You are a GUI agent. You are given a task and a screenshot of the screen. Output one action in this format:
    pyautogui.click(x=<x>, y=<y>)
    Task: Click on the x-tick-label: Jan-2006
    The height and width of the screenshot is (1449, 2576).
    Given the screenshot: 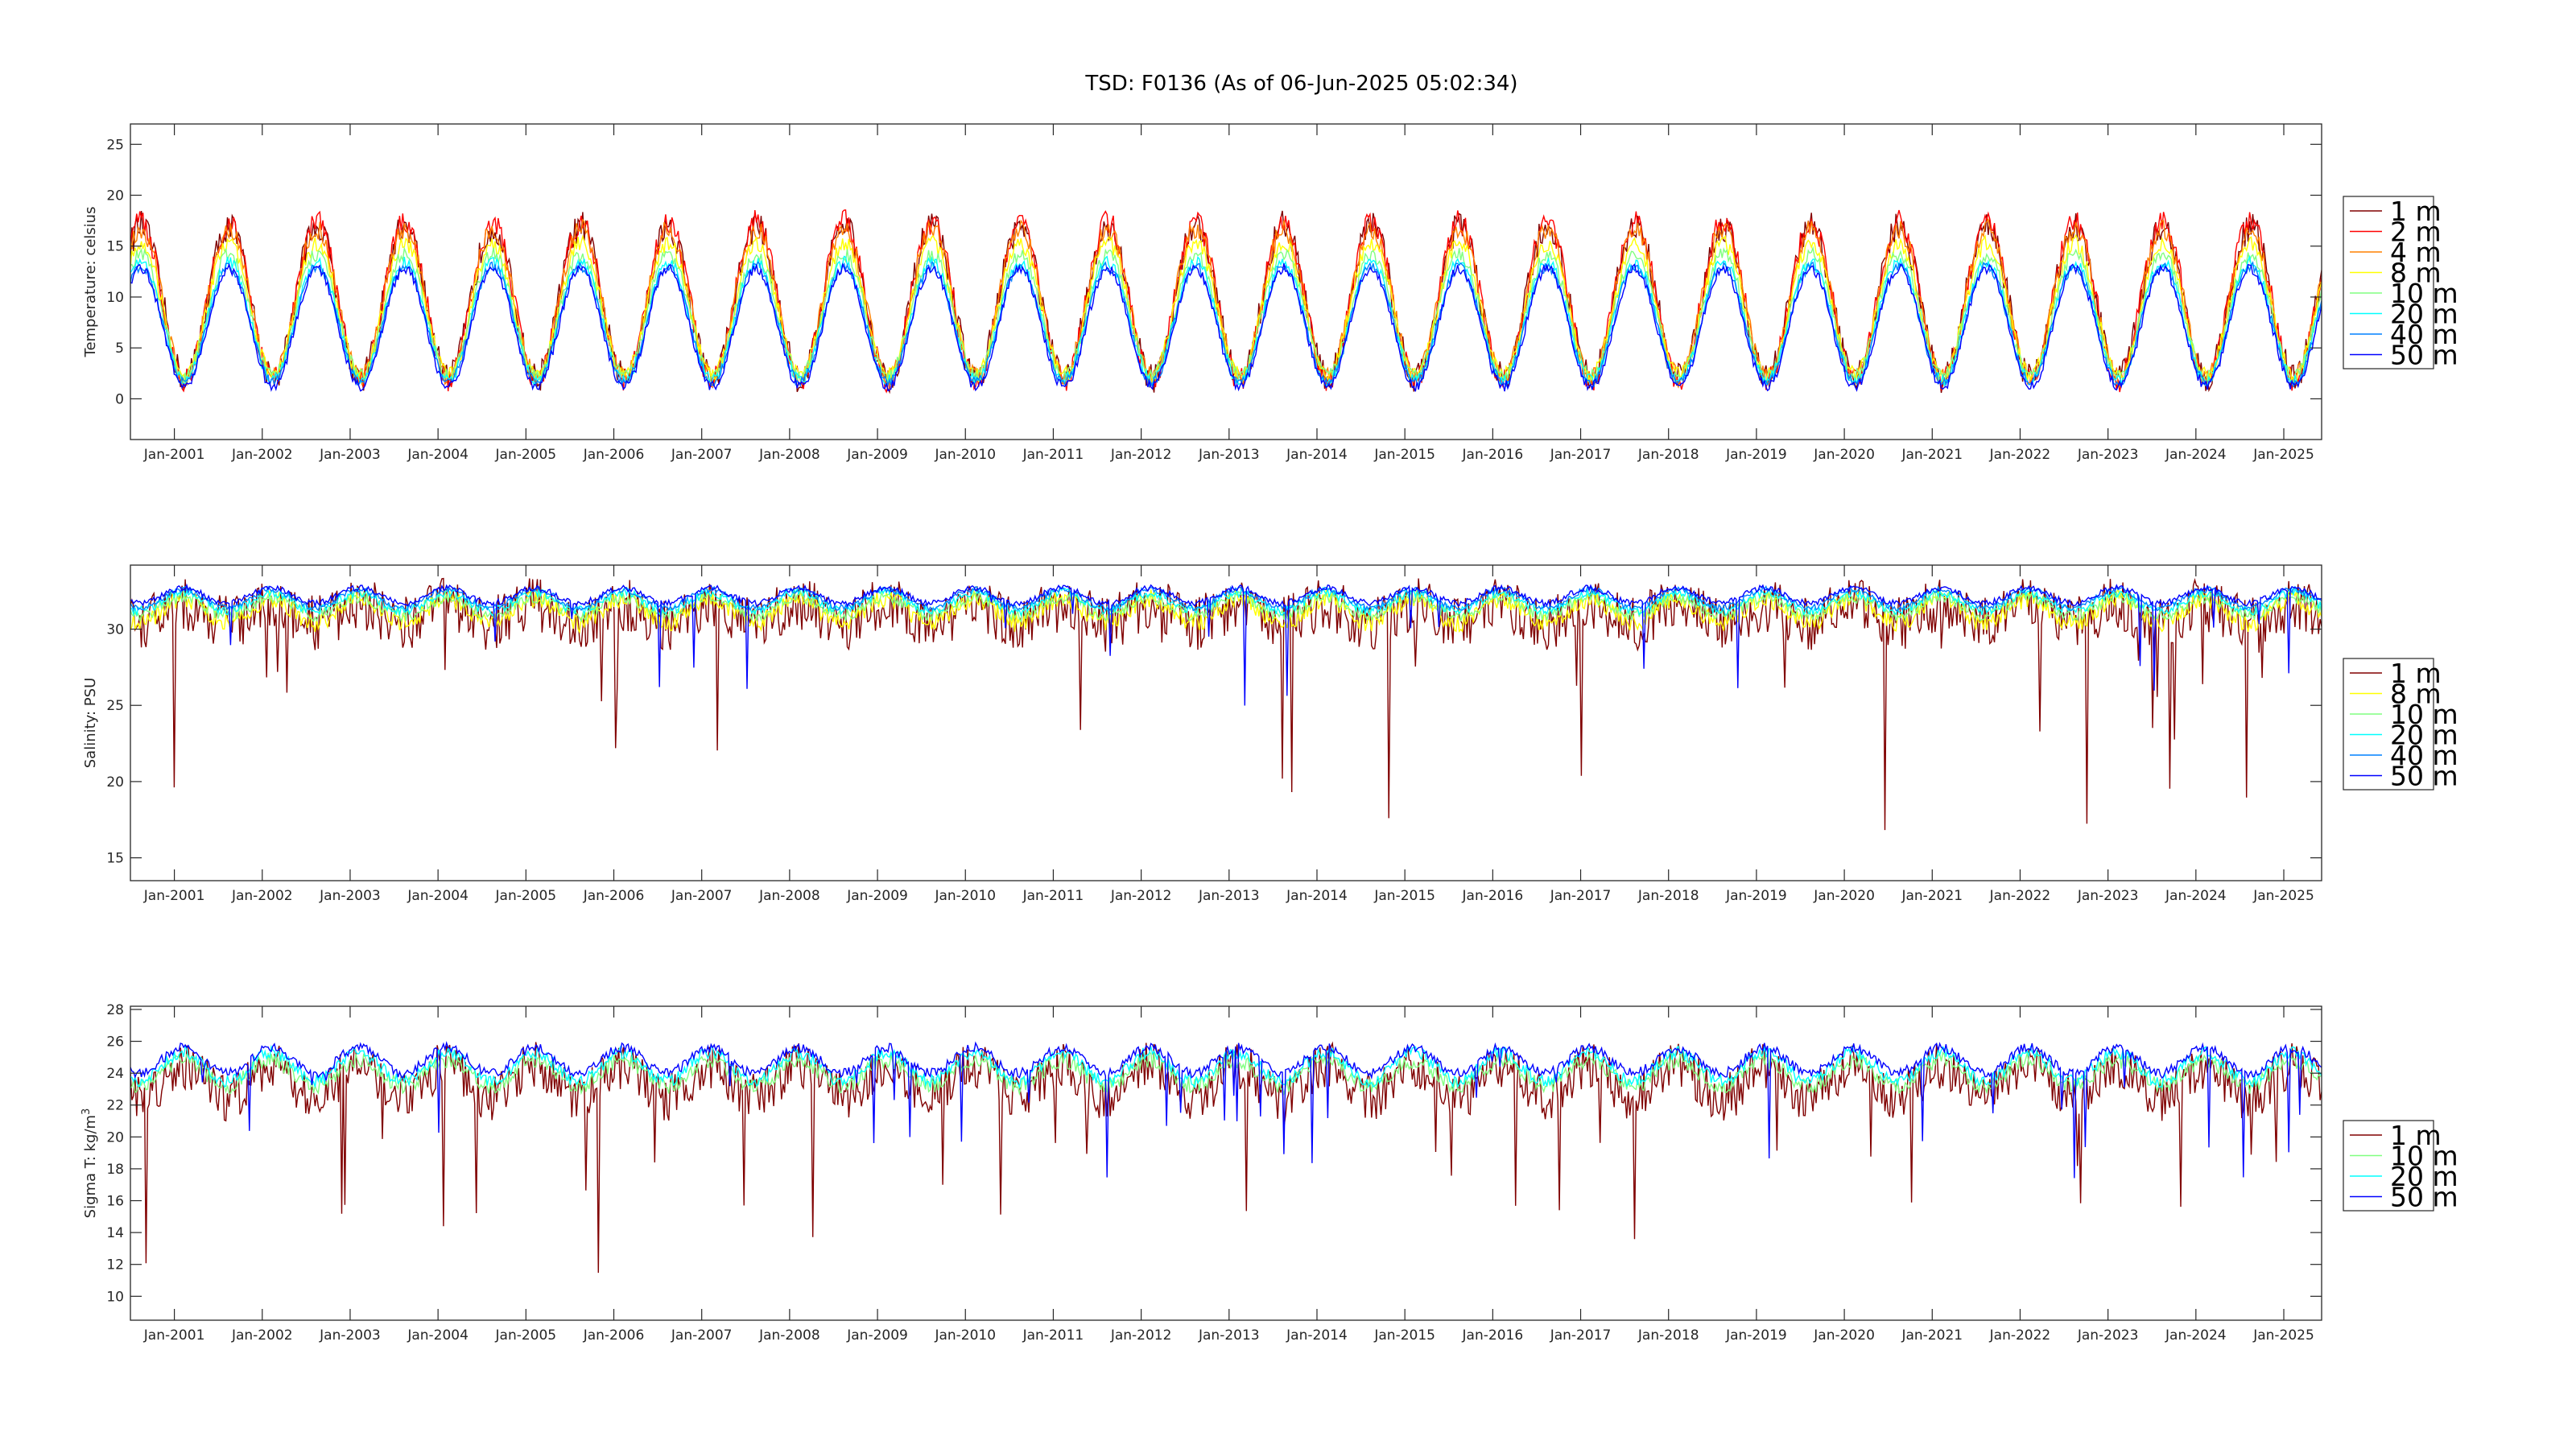 What is the action you would take?
    pyautogui.click(x=614, y=896)
    